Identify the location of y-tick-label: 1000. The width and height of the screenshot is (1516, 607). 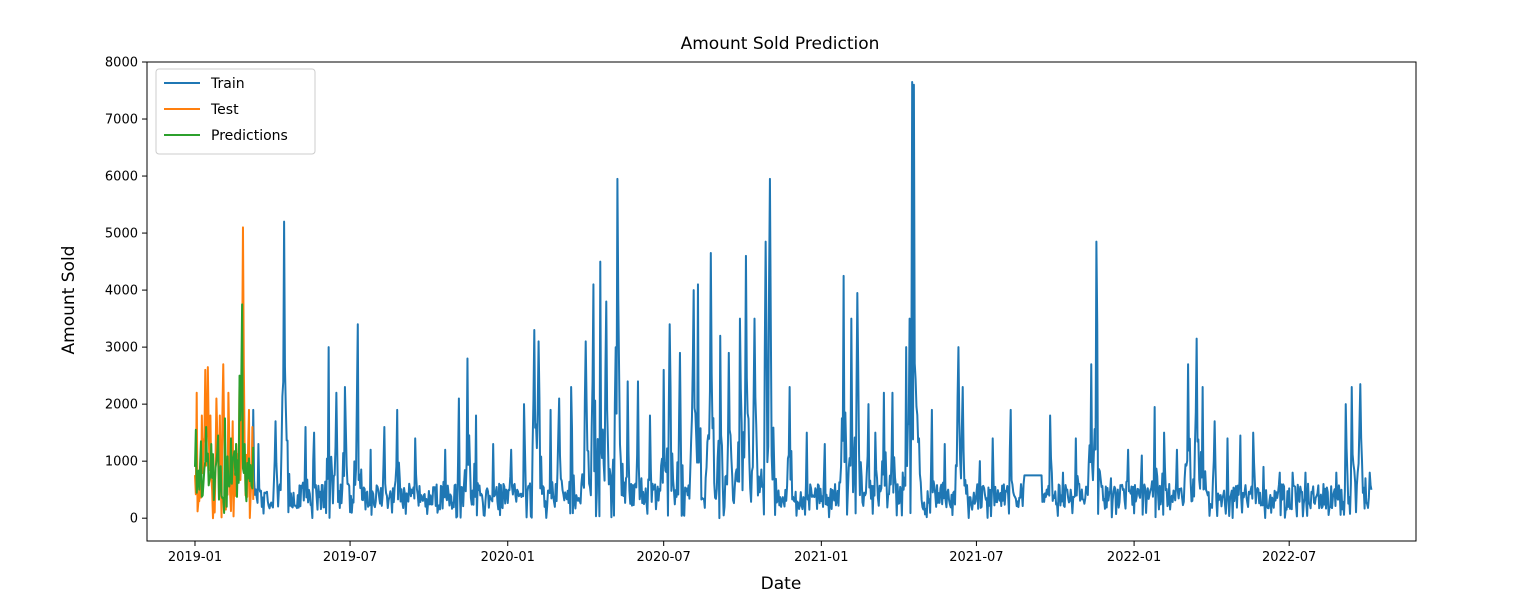
(121, 462).